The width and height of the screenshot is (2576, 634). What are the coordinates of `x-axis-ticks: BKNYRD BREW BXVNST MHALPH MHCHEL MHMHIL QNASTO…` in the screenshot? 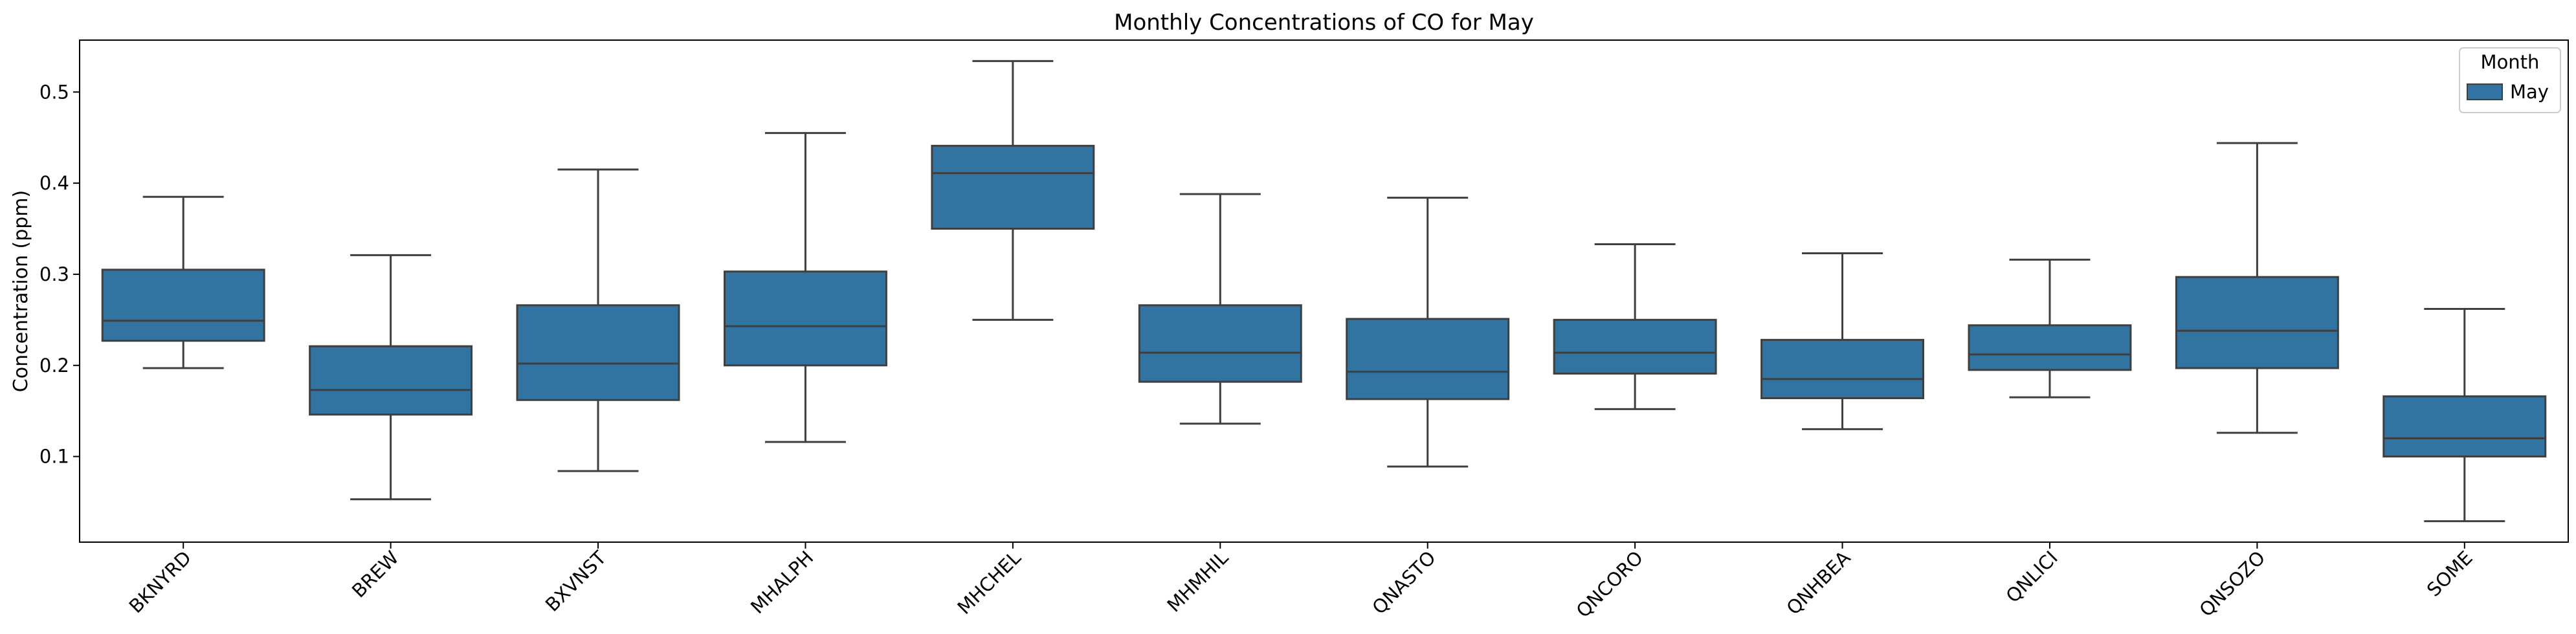 It's located at (1301, 582).